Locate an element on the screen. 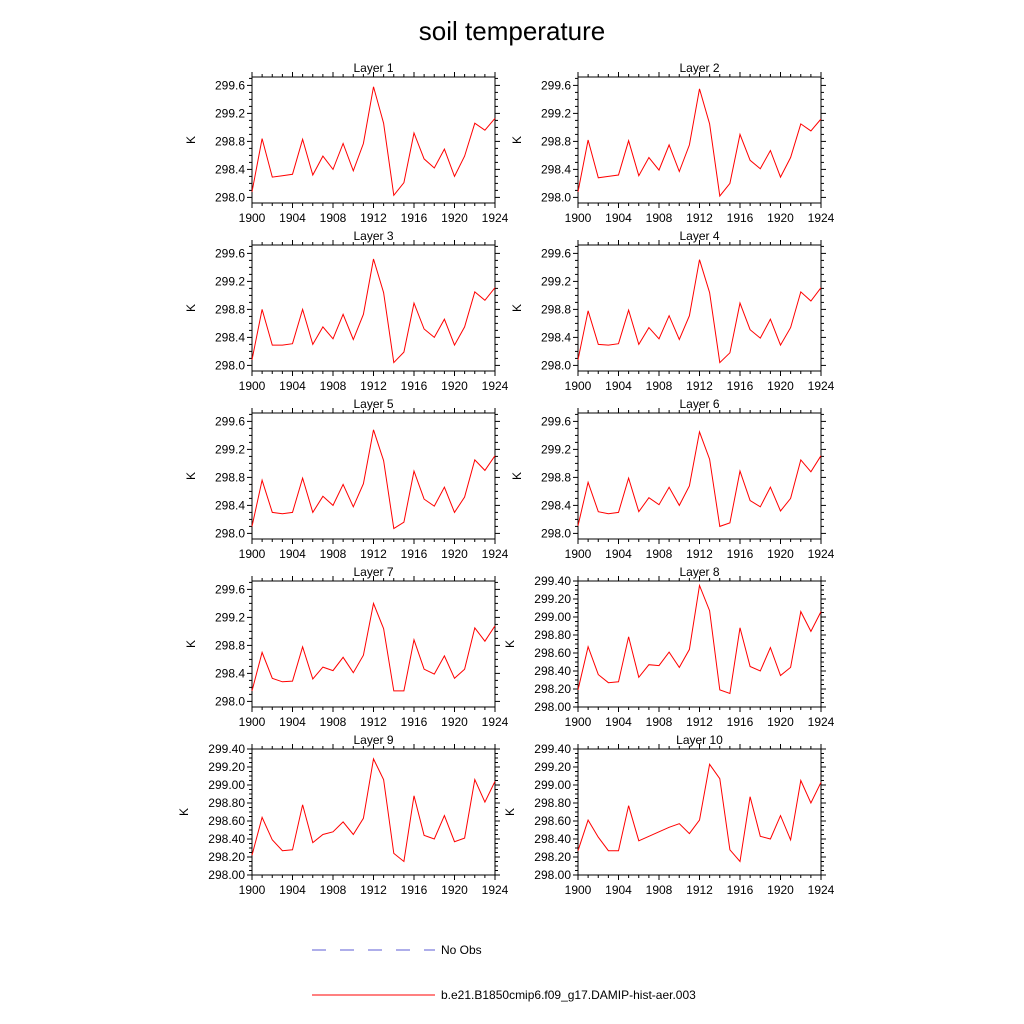 This screenshot has height=1024, width=1024. y-tick-label: 298.40 is located at coordinates (552, 671).